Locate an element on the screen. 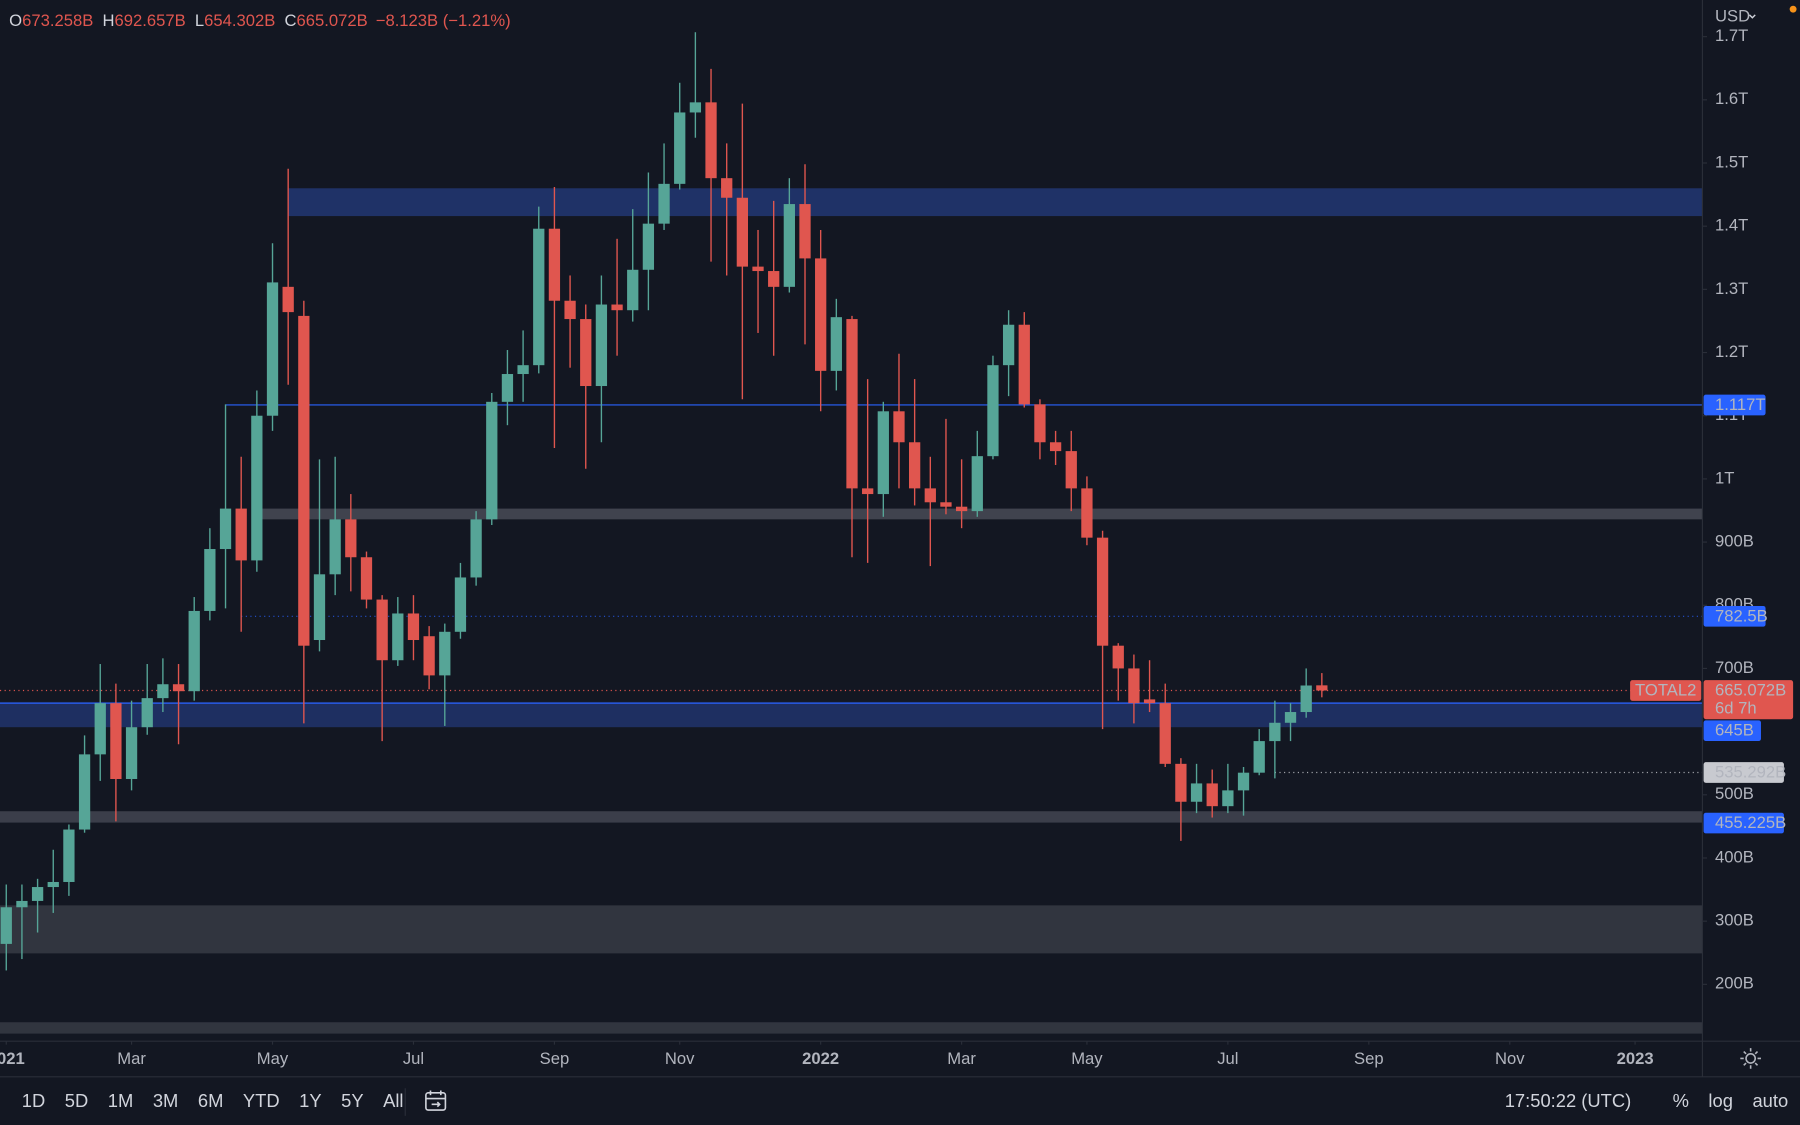 The image size is (1800, 1125). y-tick-label: 200B is located at coordinates (1734, 983).